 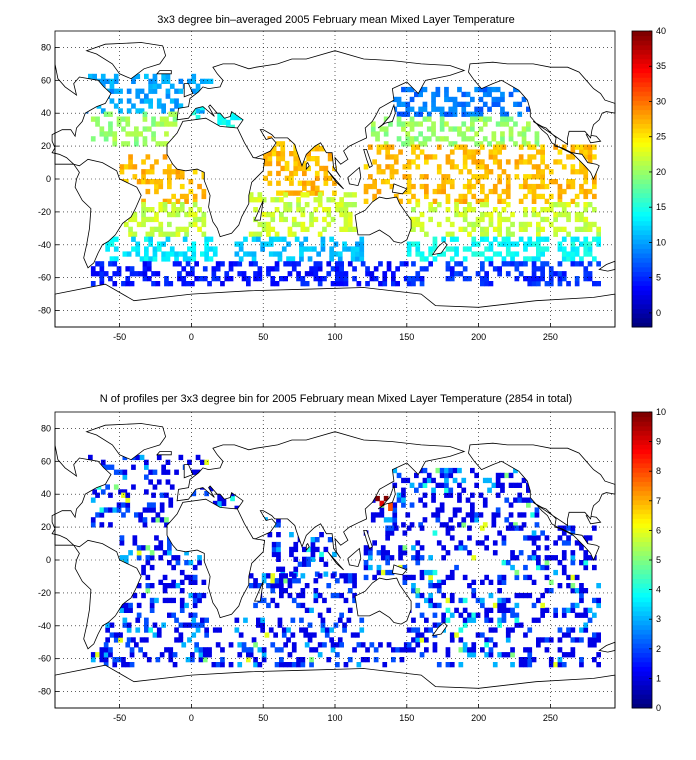 What do you see at coordinates (661, 31) in the screenshot?
I see `colorbar-tick-label: 40` at bounding box center [661, 31].